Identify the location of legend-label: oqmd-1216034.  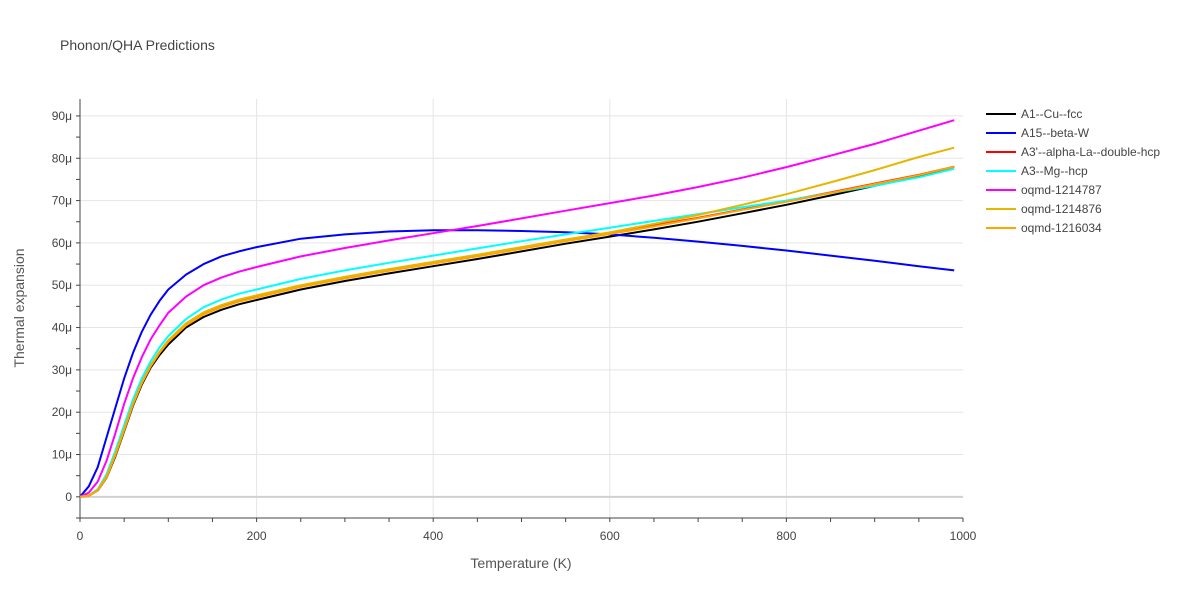
(1061, 228).